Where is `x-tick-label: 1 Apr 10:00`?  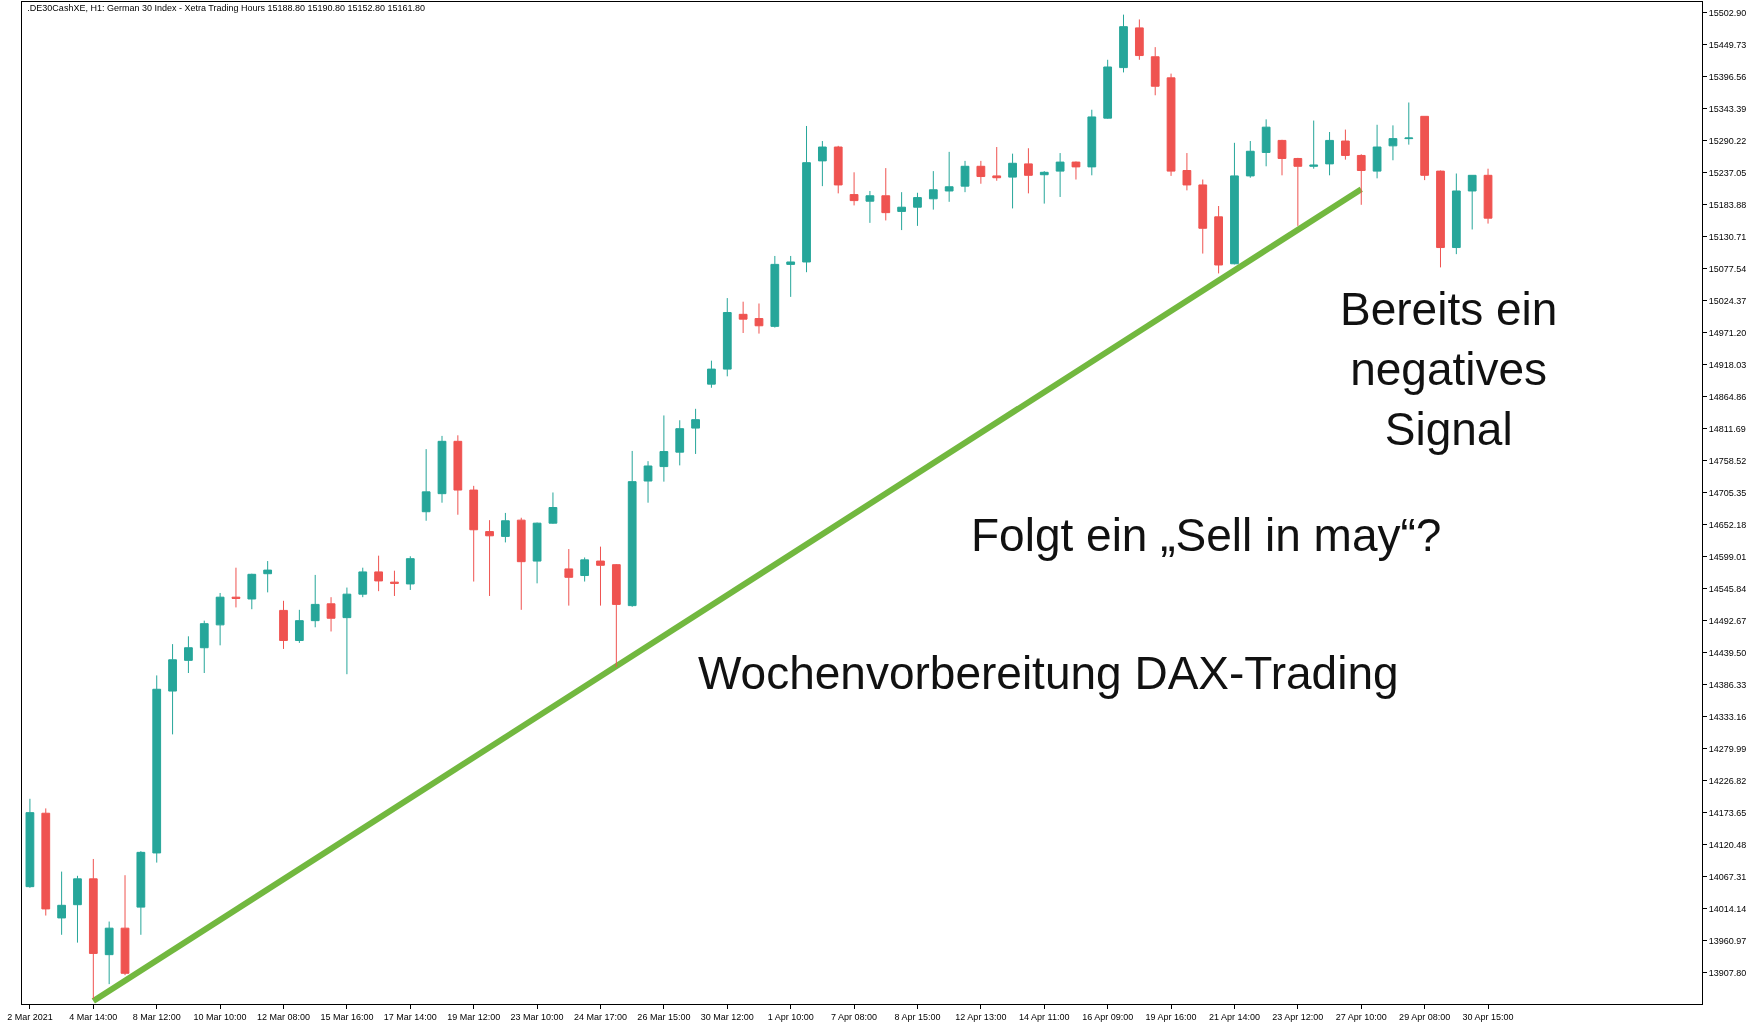
x-tick-label: 1 Apr 10:00 is located at coordinates (790, 1016).